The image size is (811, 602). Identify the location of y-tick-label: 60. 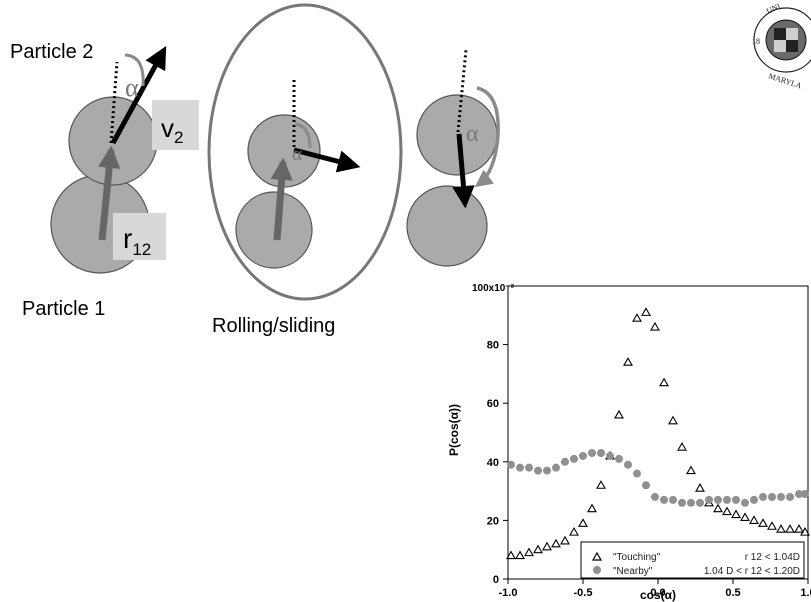
(493, 404).